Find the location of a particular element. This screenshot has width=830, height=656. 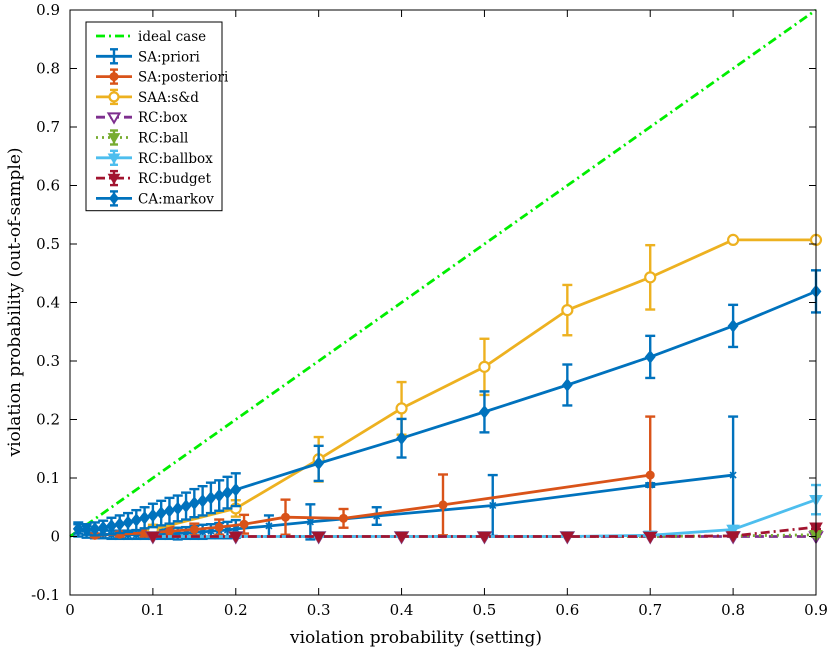

legend-label: CA:markov is located at coordinates (176, 199).